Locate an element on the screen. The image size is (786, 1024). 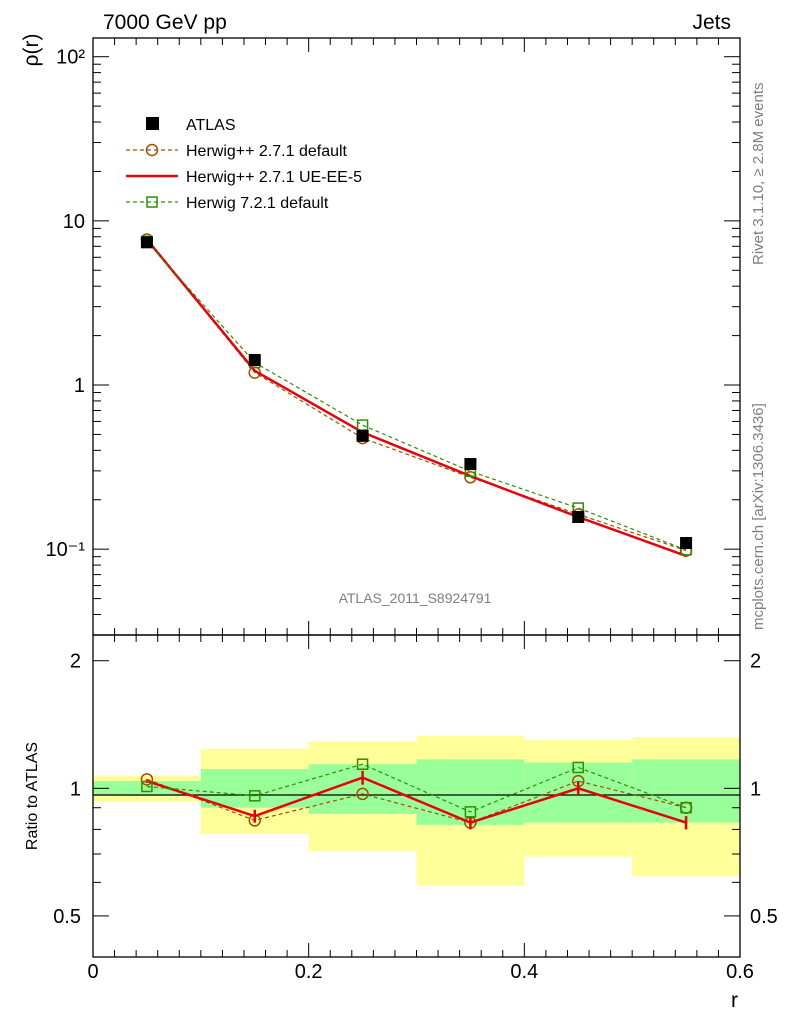
x-tick-label: 0.2 is located at coordinates (309, 972).